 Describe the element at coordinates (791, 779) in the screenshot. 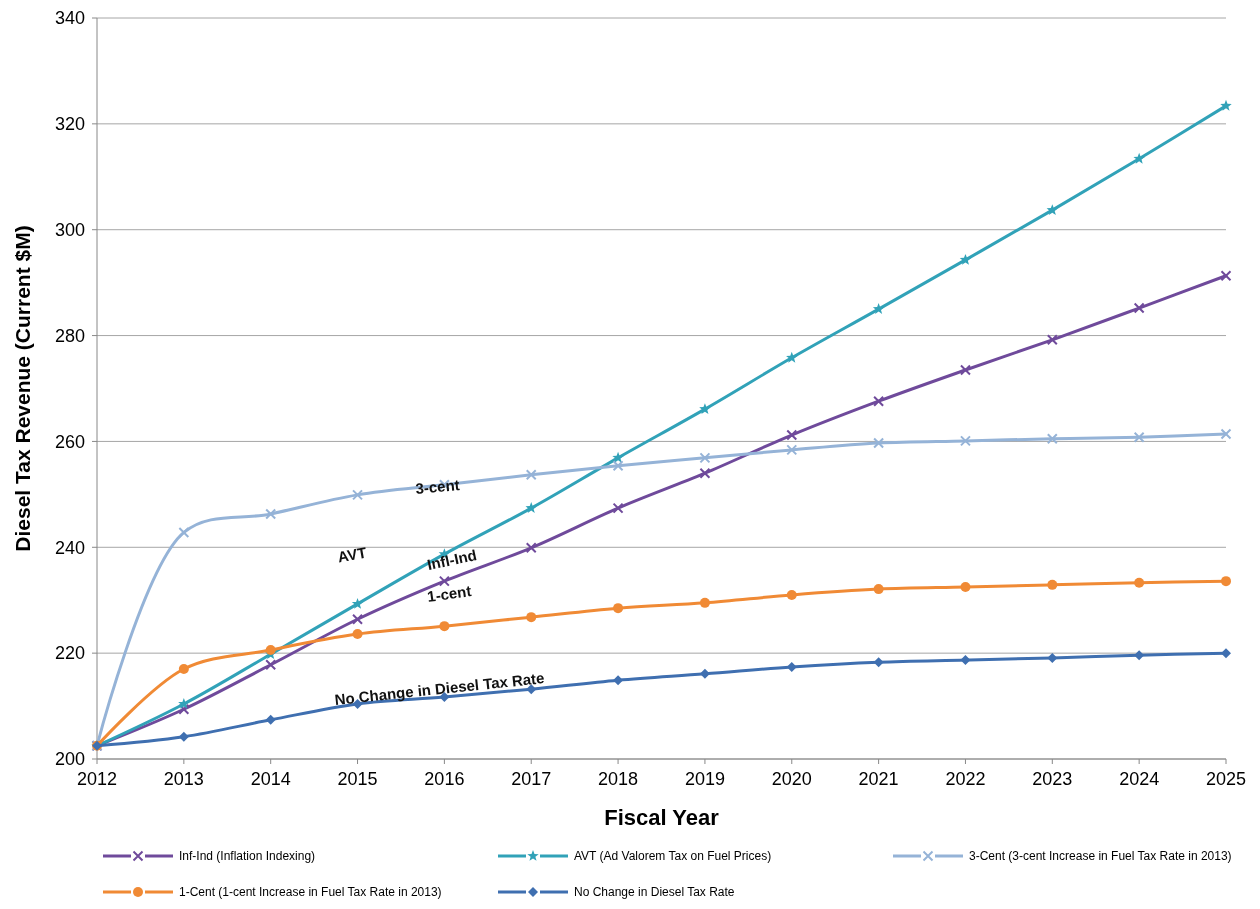

I see `x-tick-label: 2020` at that location.